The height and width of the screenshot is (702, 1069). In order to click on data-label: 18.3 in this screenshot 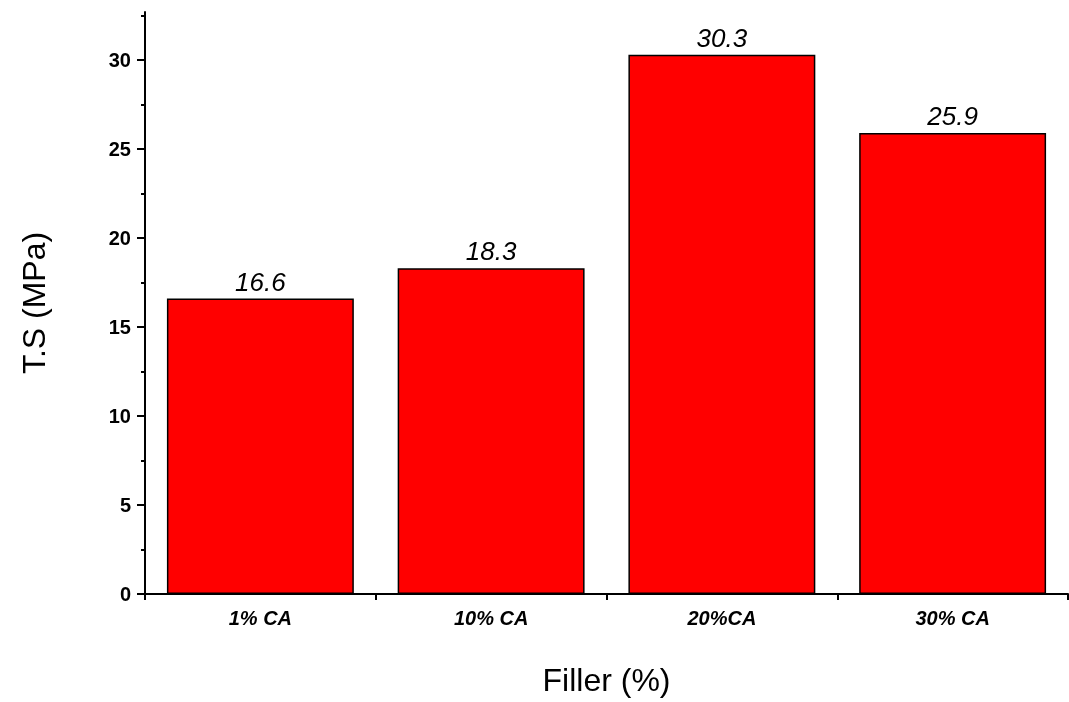, I will do `click(491, 251)`.